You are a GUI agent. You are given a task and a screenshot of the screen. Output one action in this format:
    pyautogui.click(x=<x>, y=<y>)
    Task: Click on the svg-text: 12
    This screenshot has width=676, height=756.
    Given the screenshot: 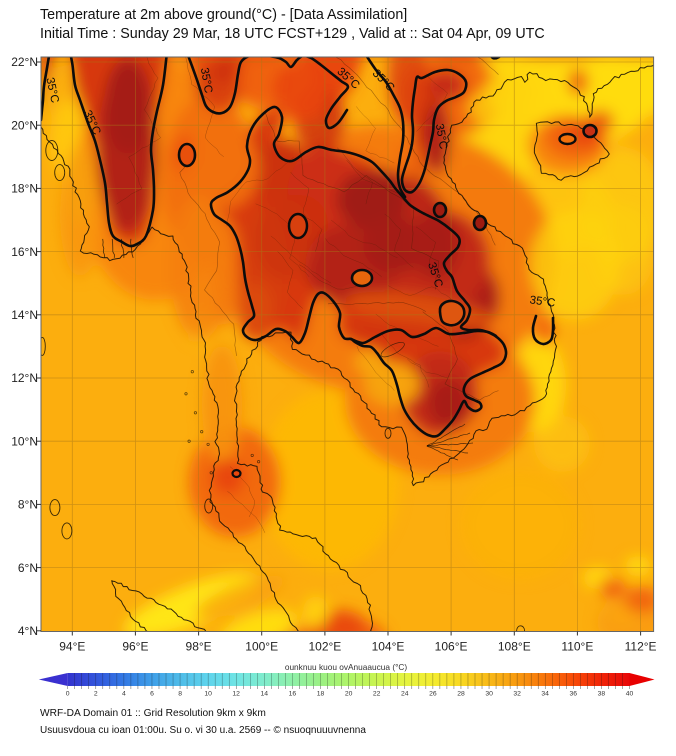 What is the action you would take?
    pyautogui.click(x=236, y=694)
    